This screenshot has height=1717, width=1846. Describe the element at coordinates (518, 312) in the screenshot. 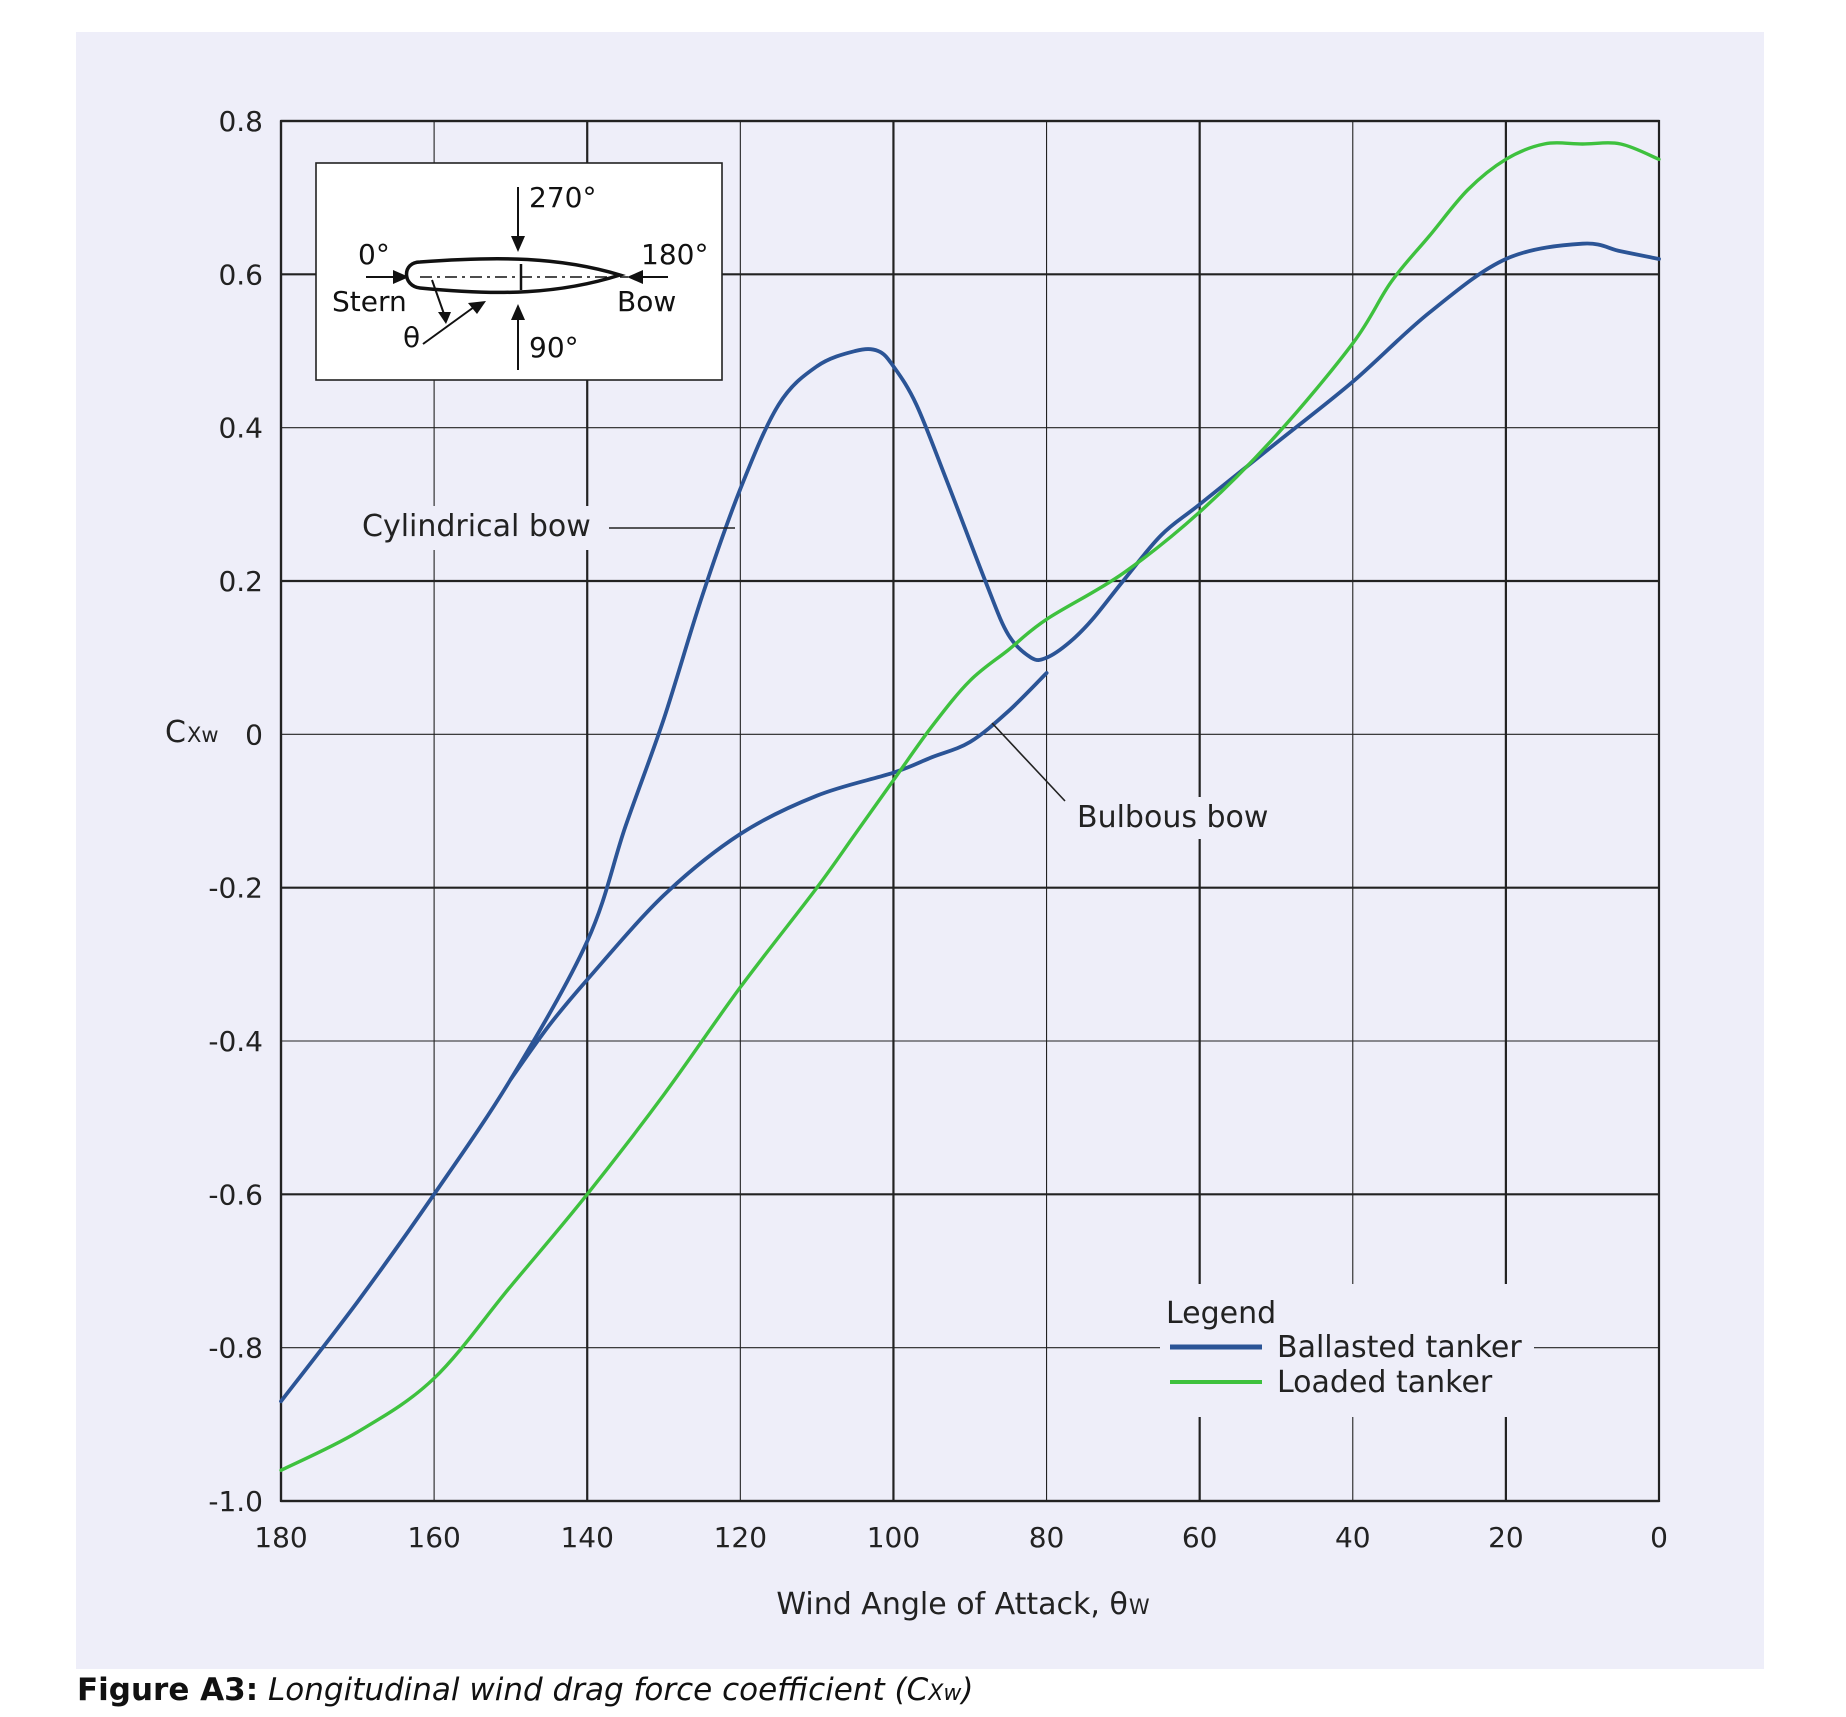

I see `arrow-90-icon` at that location.